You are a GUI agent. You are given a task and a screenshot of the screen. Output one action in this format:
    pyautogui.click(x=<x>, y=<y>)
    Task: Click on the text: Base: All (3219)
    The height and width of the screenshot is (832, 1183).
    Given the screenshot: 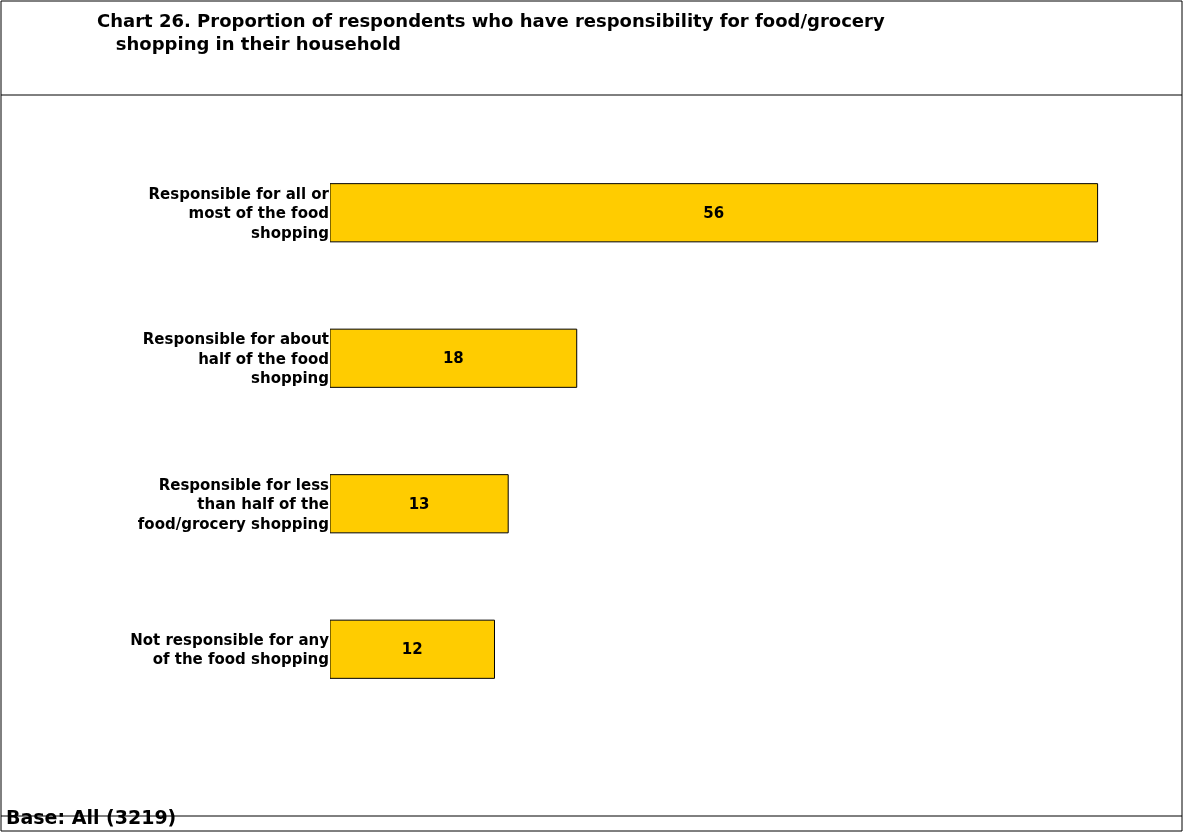 What is the action you would take?
    pyautogui.click(x=91, y=817)
    